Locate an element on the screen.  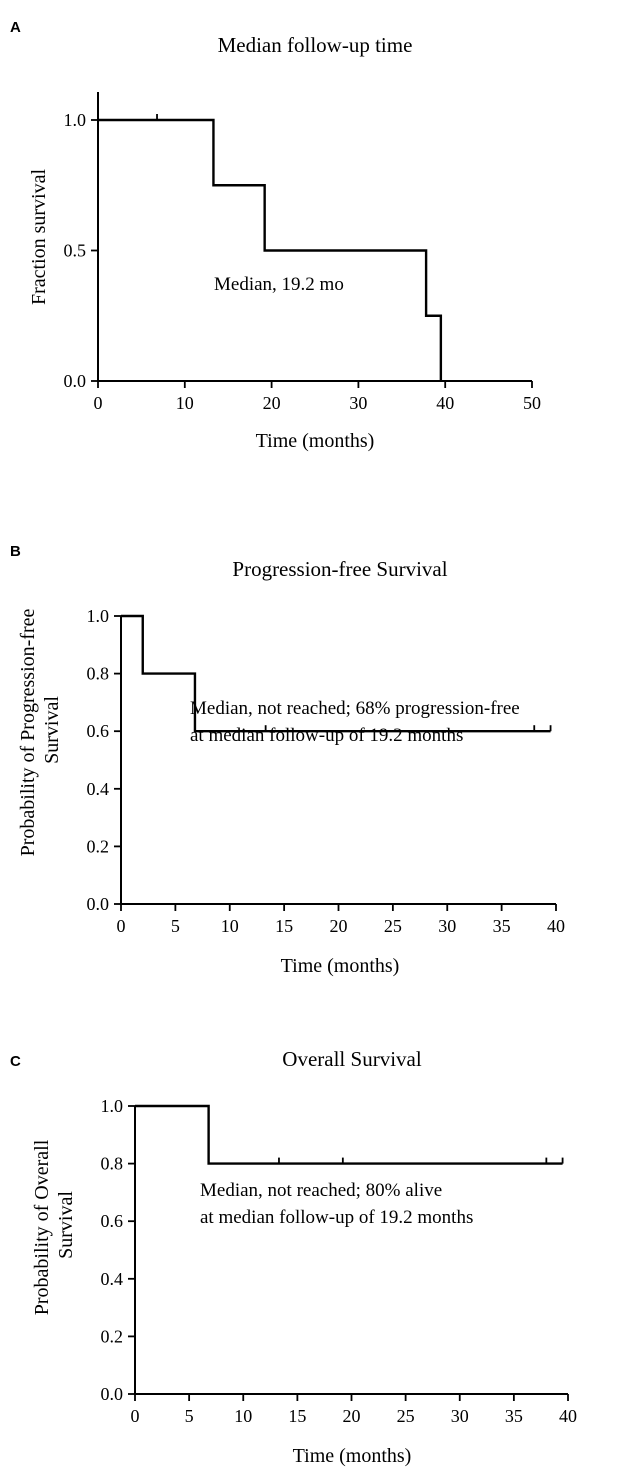
panel-b-x-tick-label: 5 is located at coordinates (175, 926).